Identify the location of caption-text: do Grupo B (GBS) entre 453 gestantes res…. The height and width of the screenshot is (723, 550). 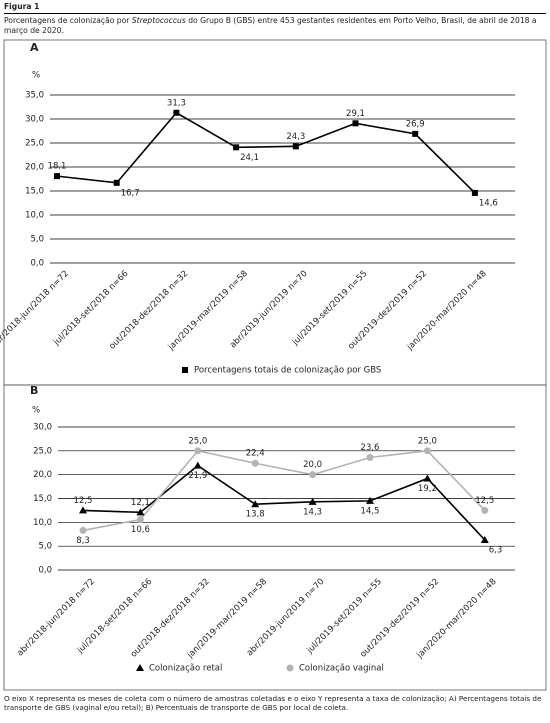
(270, 25).